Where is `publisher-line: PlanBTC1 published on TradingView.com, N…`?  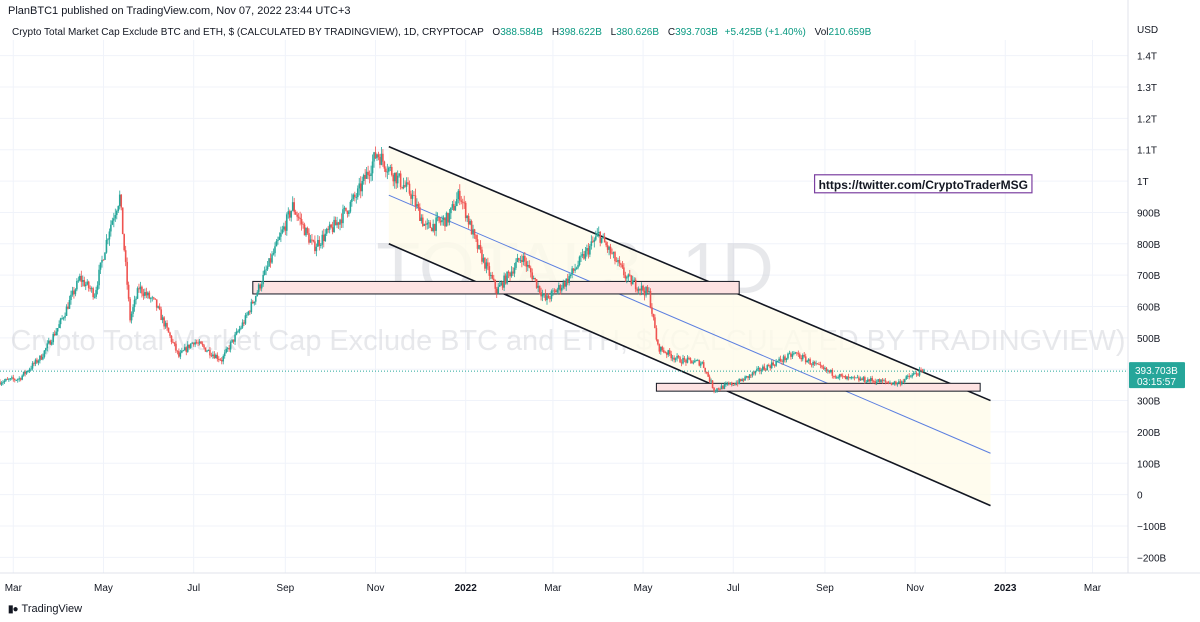
publisher-line: PlanBTC1 published on TradingView.com, N… is located at coordinates (179, 11).